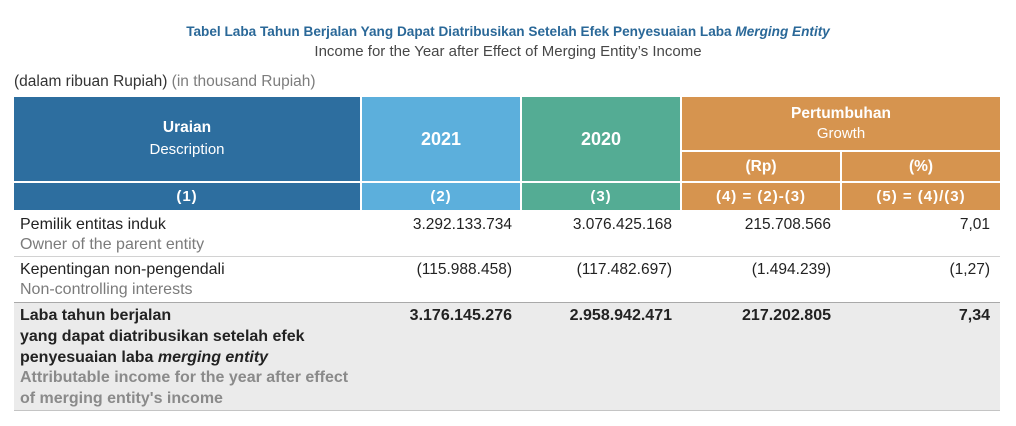 The width and height of the screenshot is (1016, 426). I want to click on header-growth-pct: (%), so click(921, 166).